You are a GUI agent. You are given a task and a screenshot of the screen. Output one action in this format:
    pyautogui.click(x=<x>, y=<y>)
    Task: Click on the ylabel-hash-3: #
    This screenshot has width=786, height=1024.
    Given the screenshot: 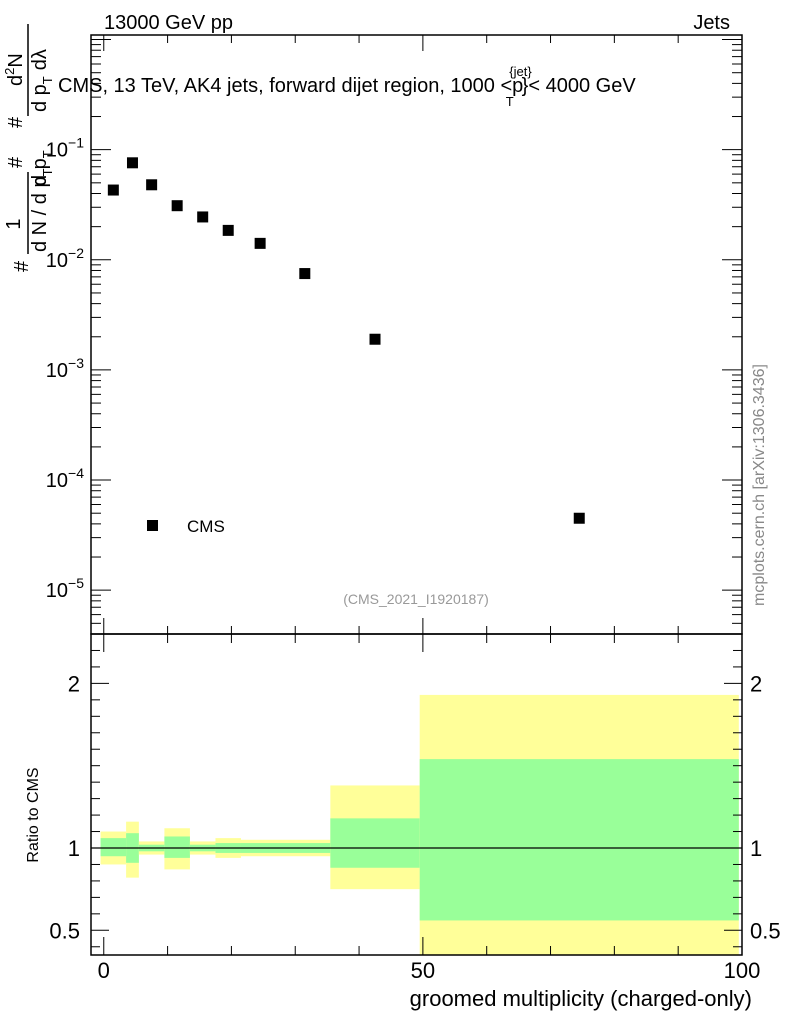 What is the action you would take?
    pyautogui.click(x=16, y=122)
    